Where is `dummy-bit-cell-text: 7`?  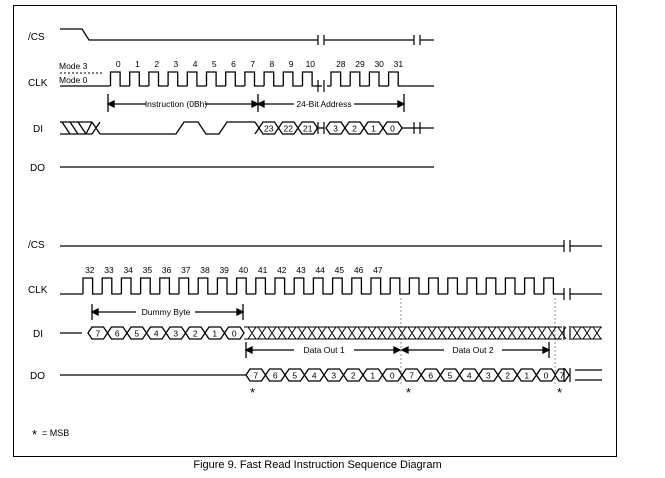 dummy-bit-cell-text: 7 is located at coordinates (97, 333).